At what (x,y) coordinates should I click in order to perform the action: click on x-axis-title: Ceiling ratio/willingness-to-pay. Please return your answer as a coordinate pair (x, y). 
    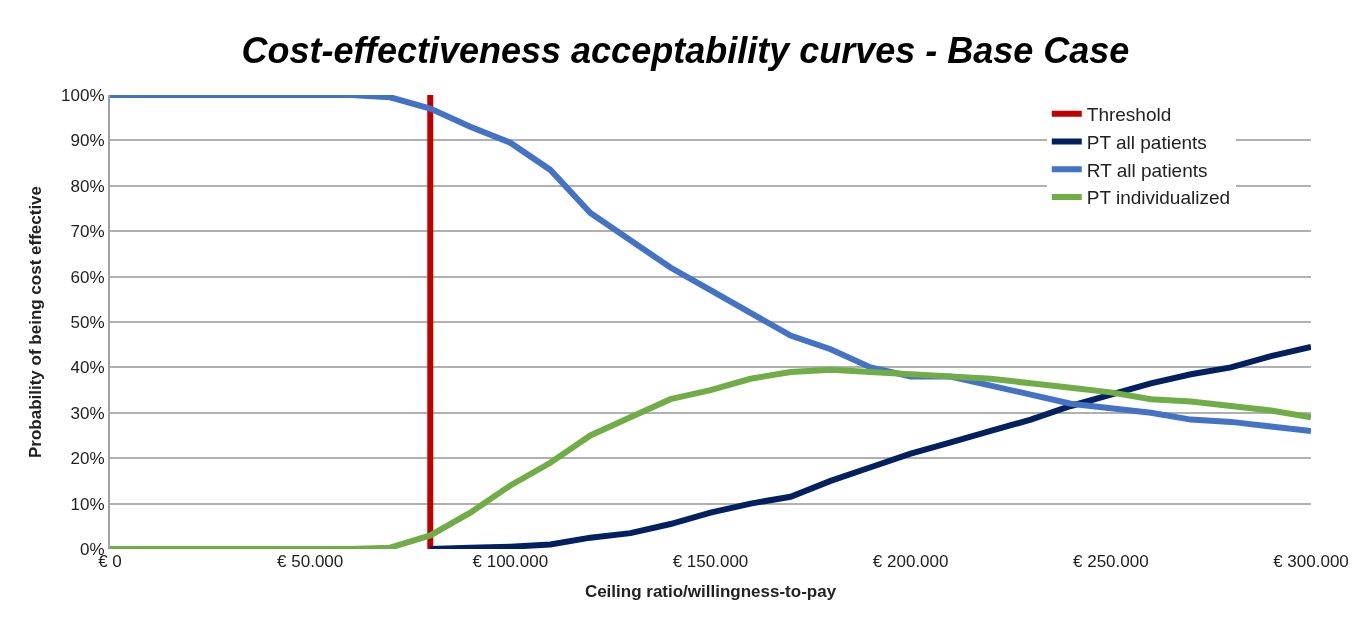
    Looking at the image, I should click on (710, 592).